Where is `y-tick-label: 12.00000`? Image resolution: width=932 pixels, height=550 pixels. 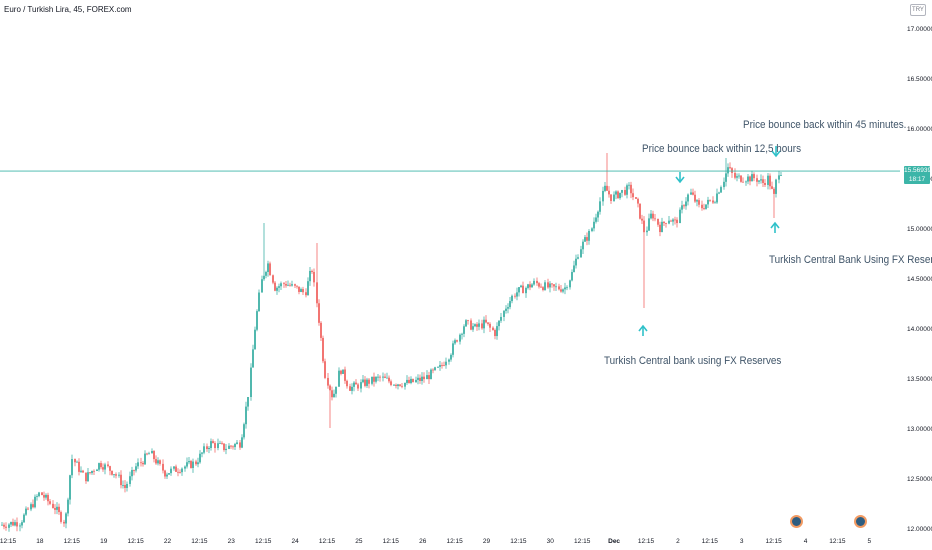 y-tick-label: 12.00000 is located at coordinates (919, 529).